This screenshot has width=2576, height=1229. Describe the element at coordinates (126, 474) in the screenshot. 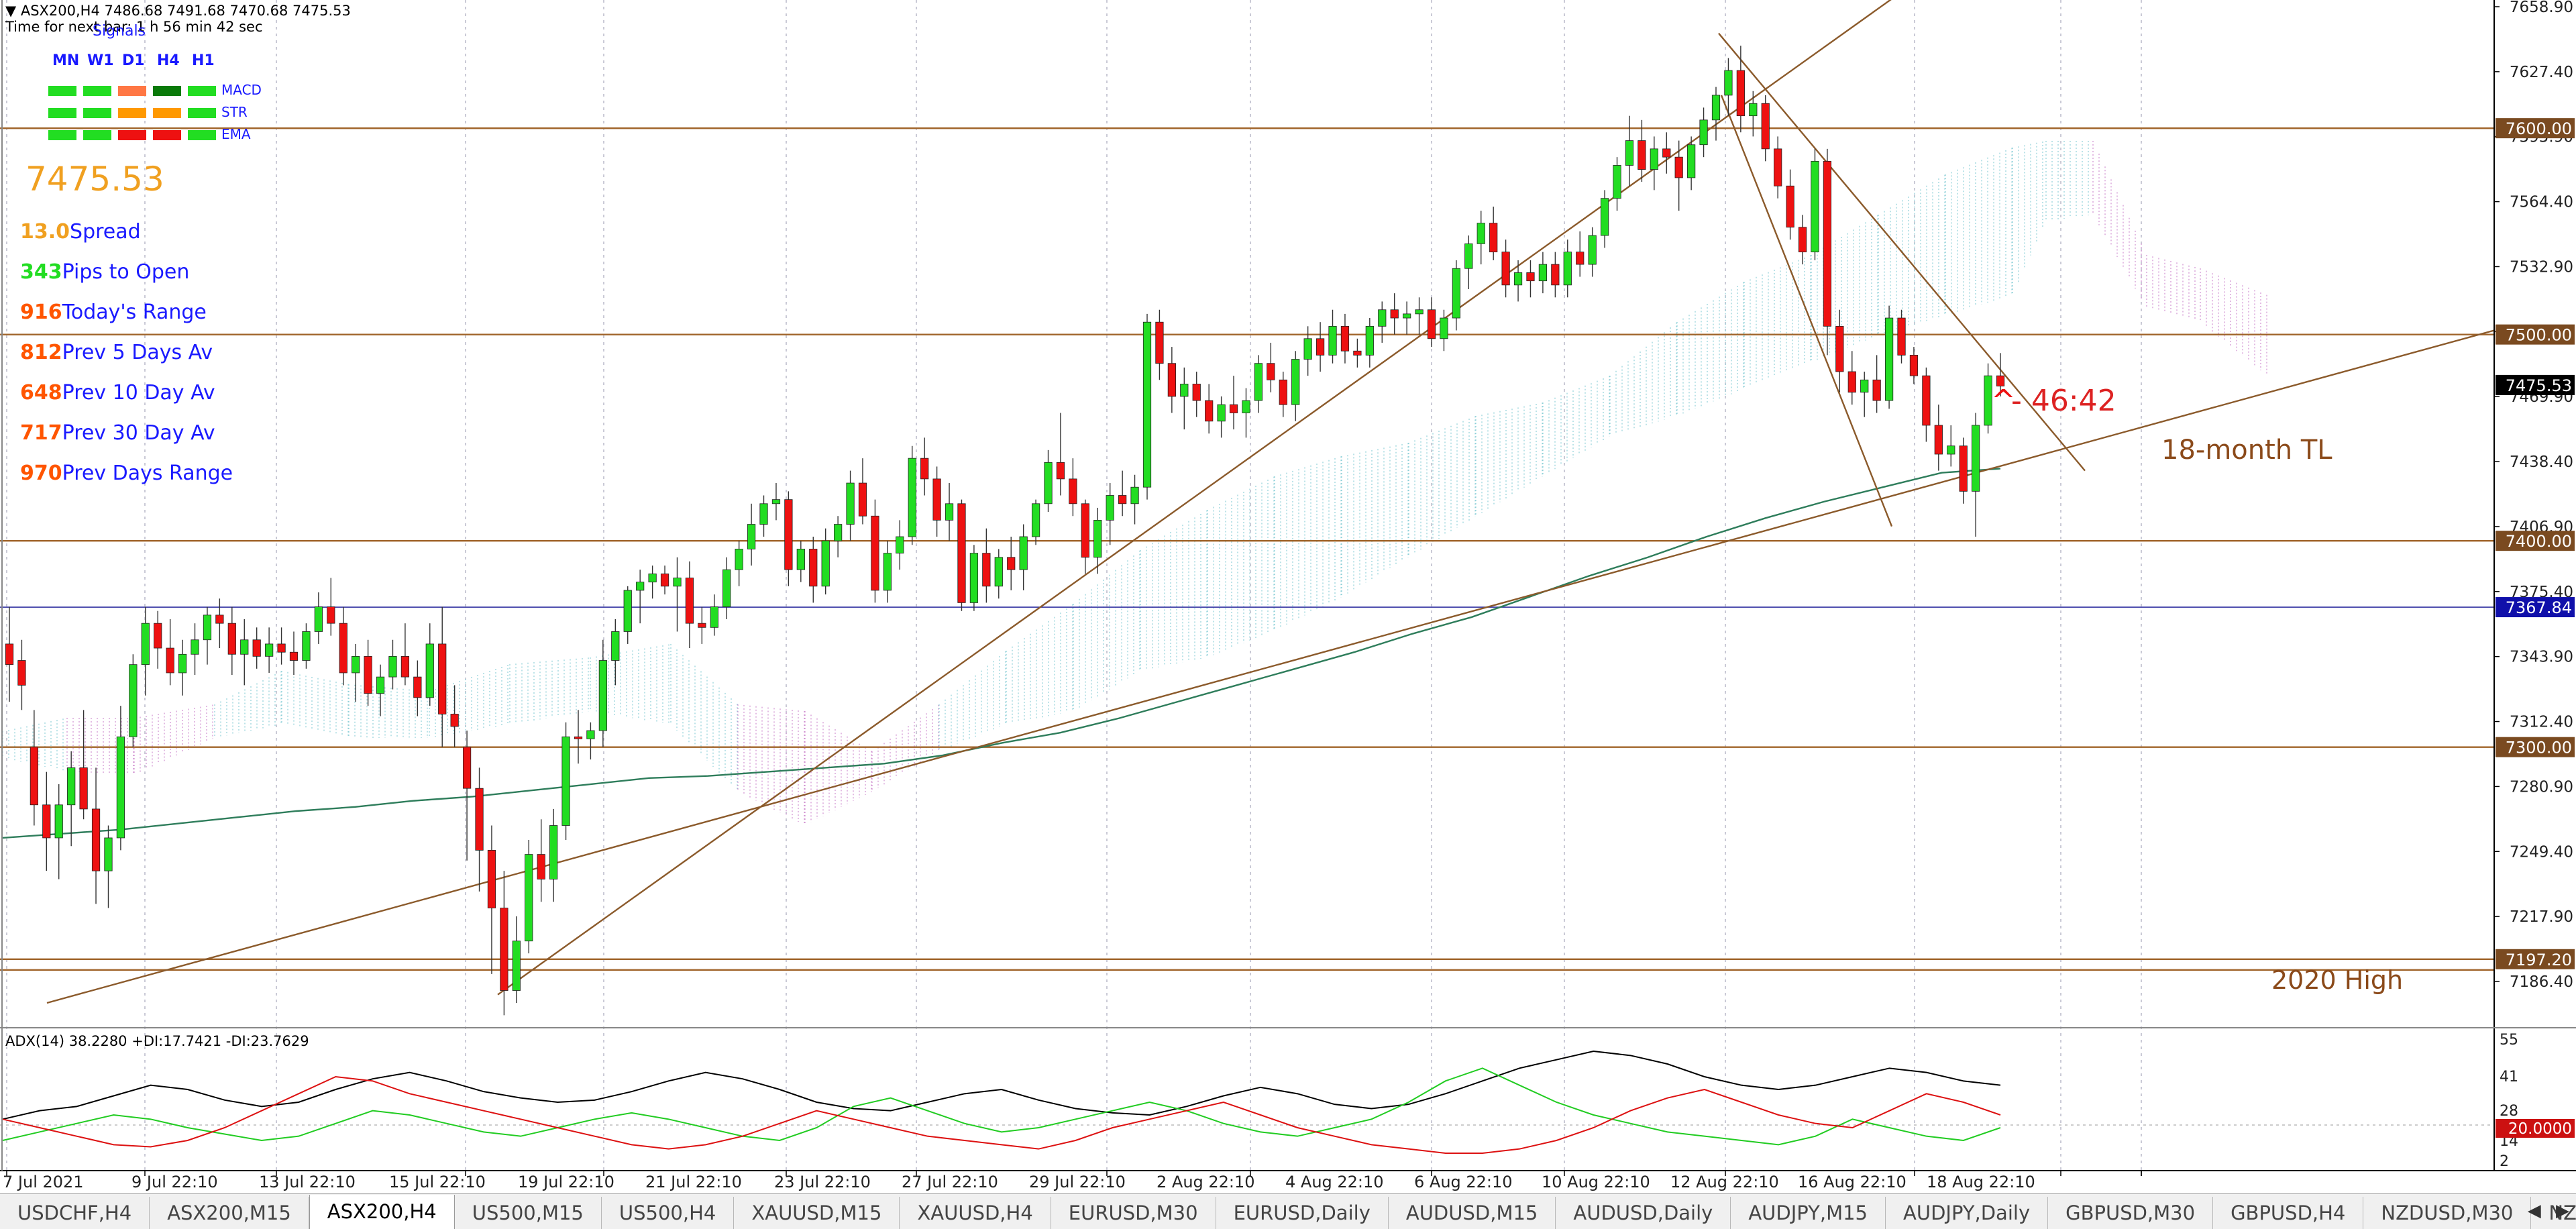

I see `stat-row: 970Prev Days Range` at that location.